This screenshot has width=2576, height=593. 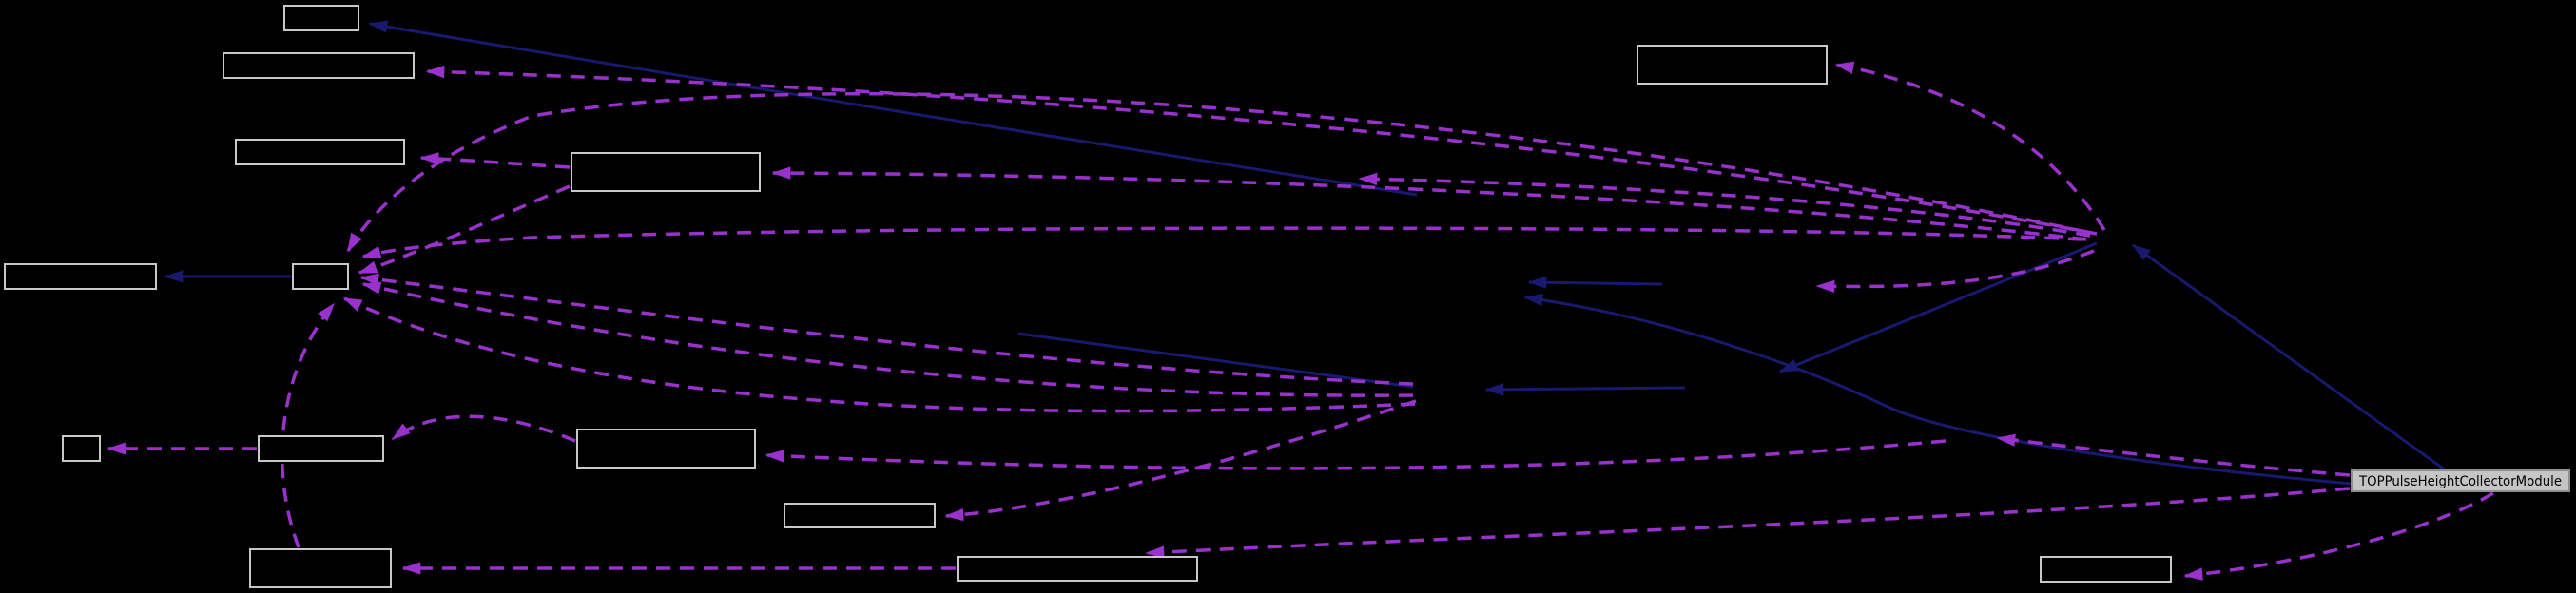 What do you see at coordinates (81, 448) in the screenshot?
I see `graph-node-n8` at bounding box center [81, 448].